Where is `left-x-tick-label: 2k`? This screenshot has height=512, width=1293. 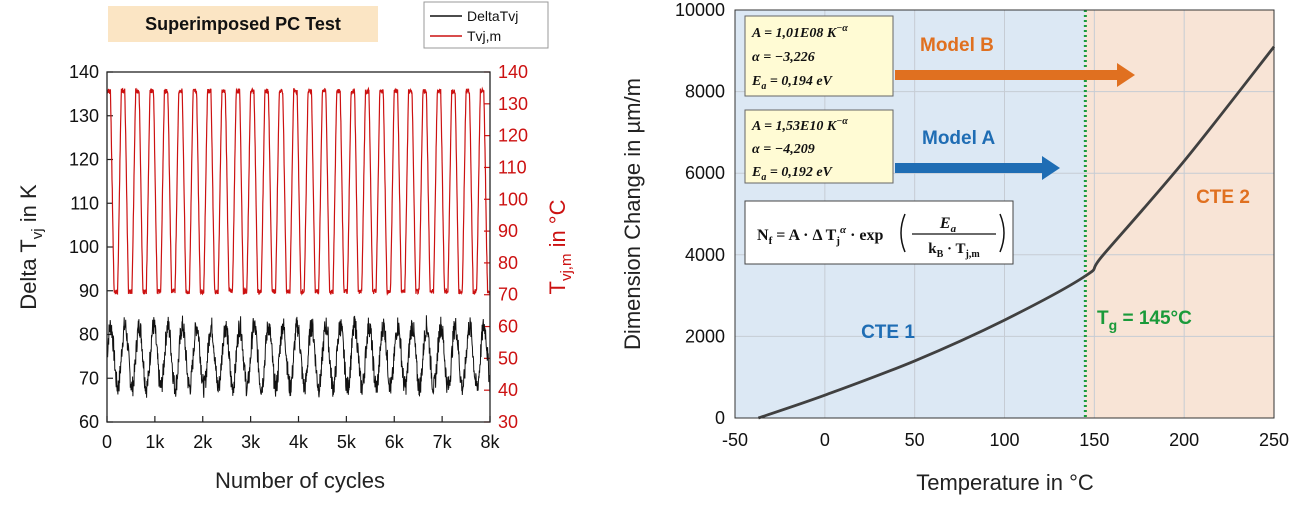 left-x-tick-label: 2k is located at coordinates (203, 442).